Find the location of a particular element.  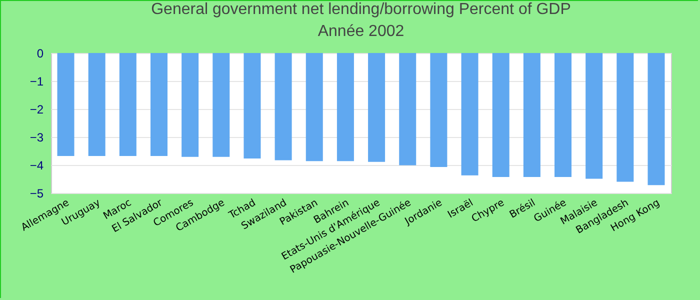

chart-subtitle: Année 2002 is located at coordinates (361, 31).